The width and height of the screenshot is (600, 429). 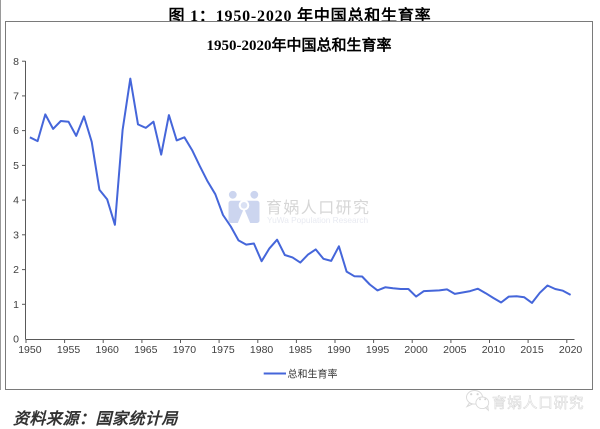 I want to click on svg-text: 2020, so click(x=571, y=350).